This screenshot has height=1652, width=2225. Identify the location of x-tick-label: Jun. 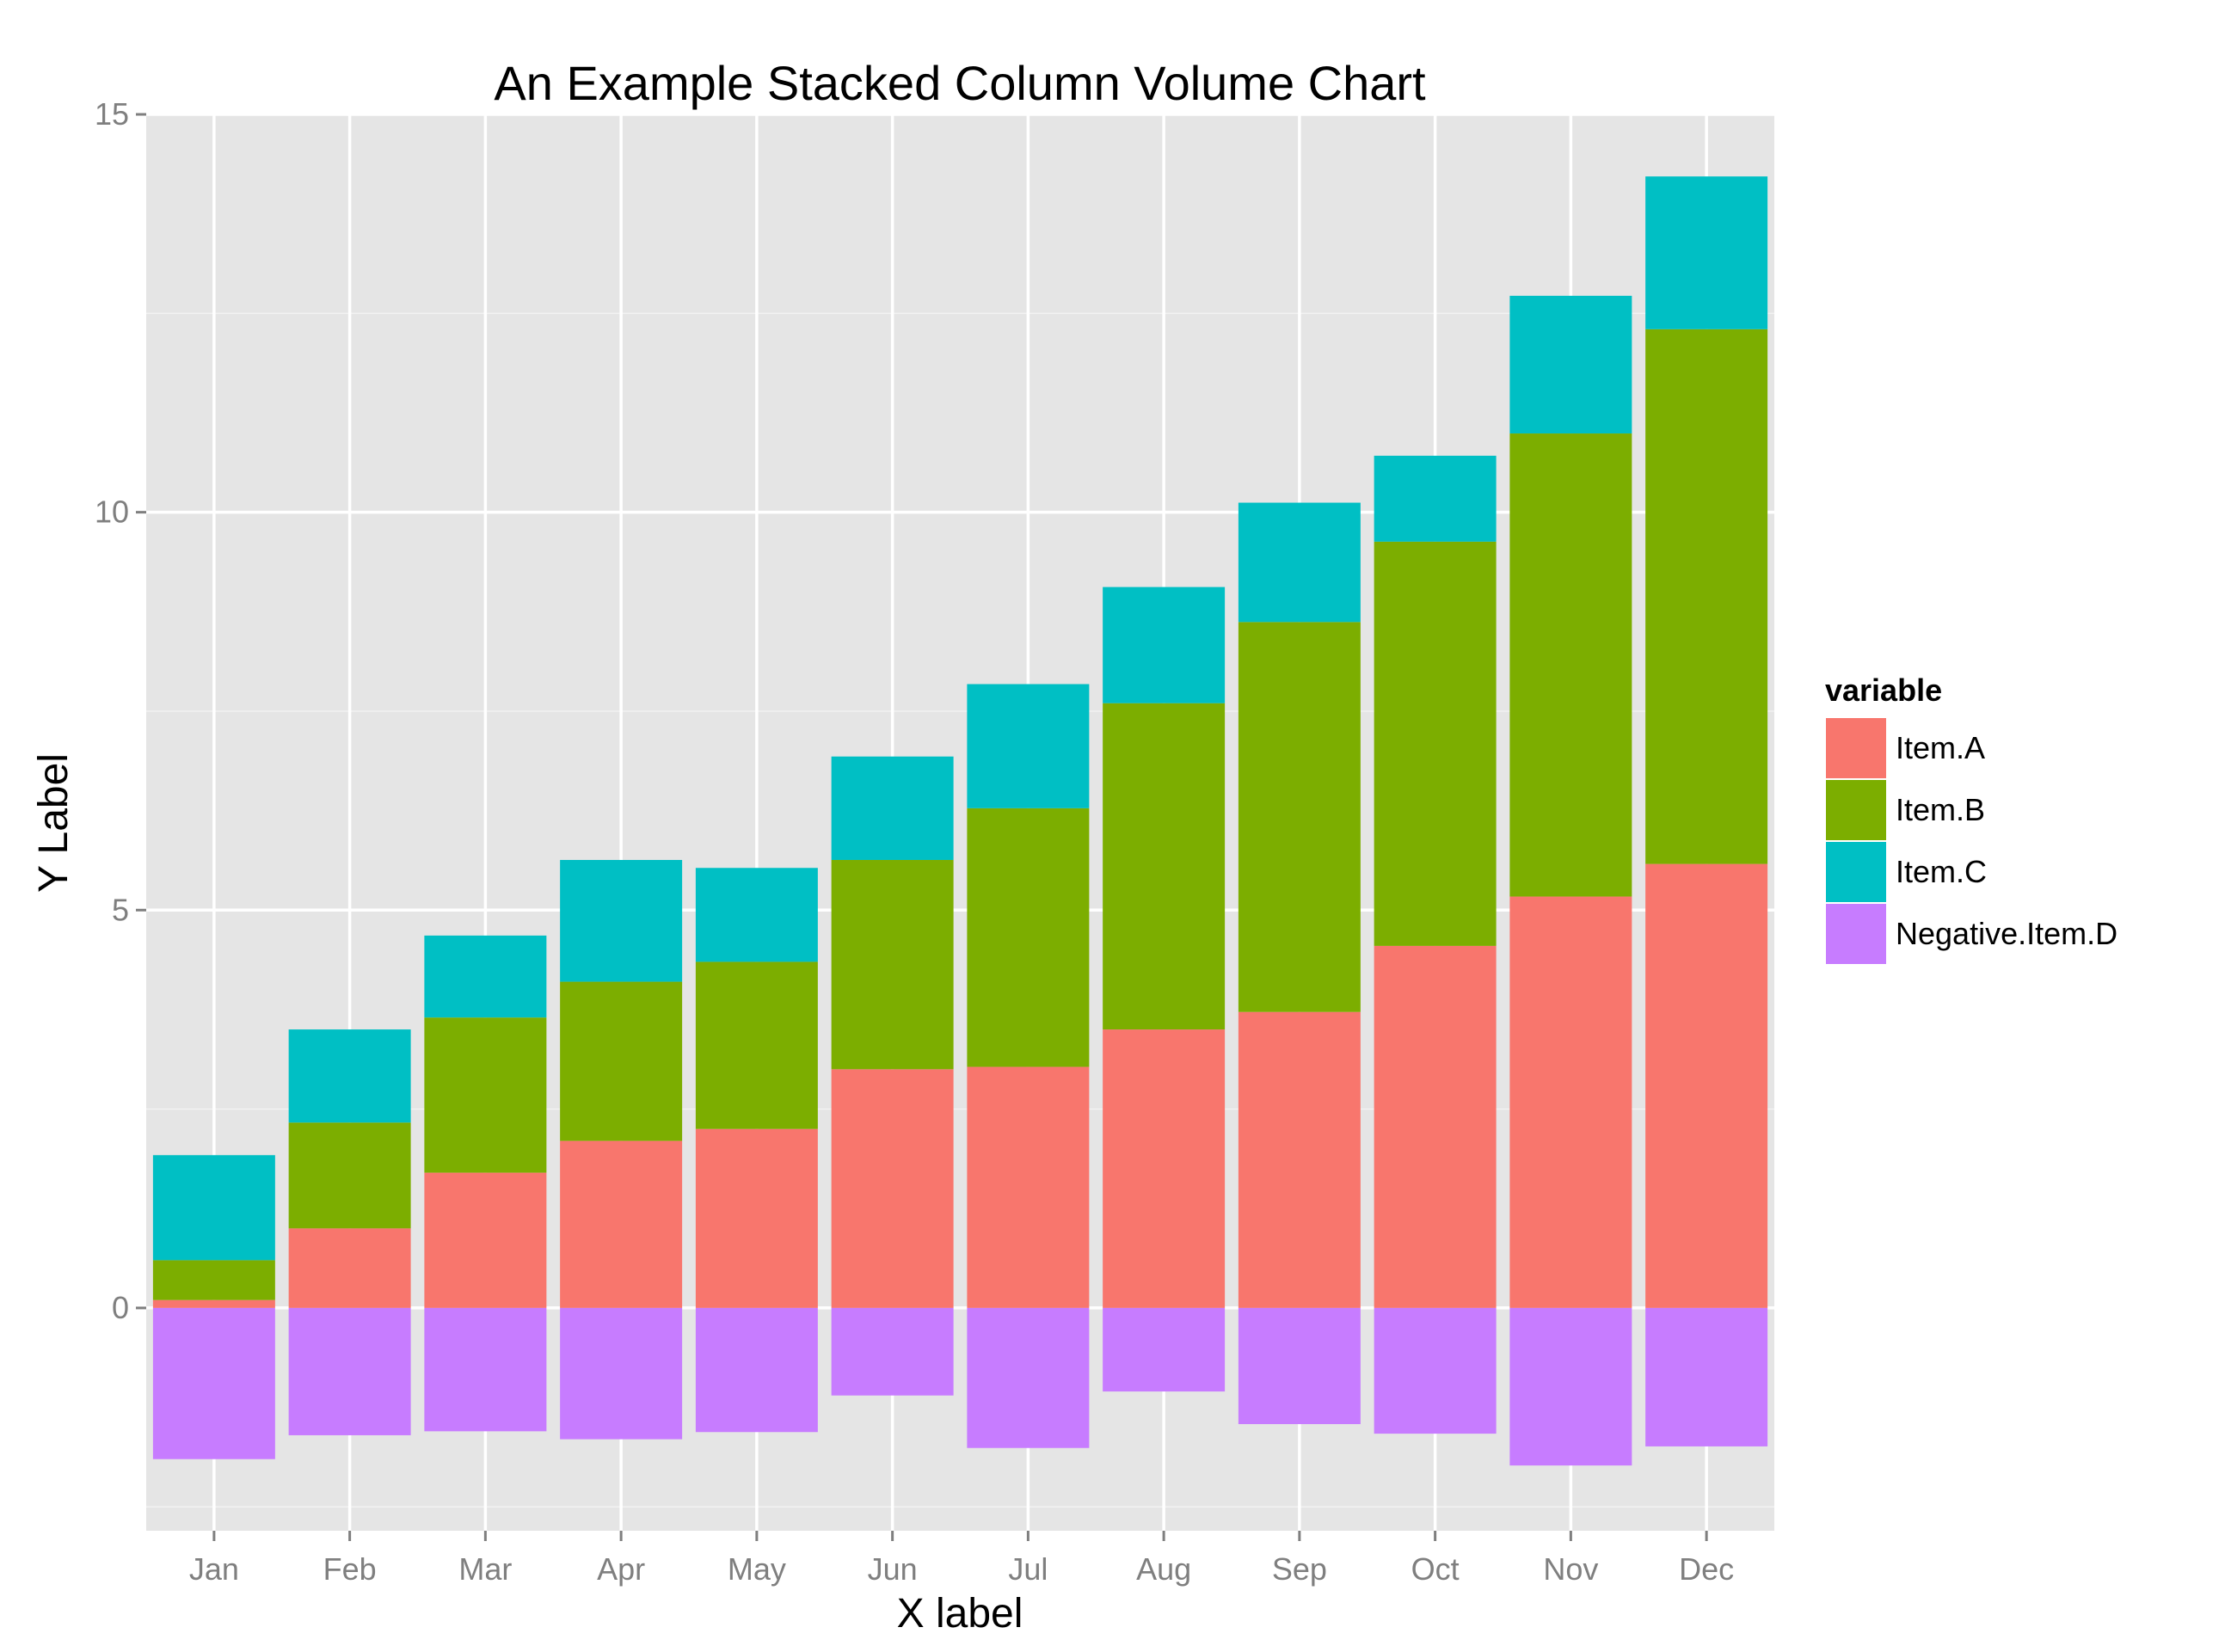
(893, 1569).